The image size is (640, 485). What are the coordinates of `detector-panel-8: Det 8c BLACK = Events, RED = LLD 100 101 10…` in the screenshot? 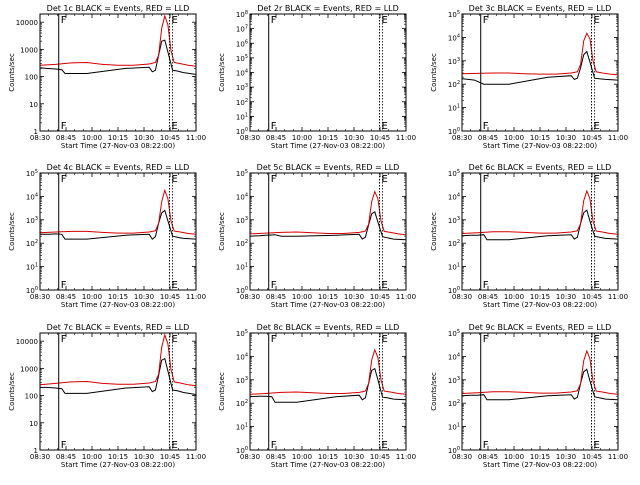 It's located at (317, 396).